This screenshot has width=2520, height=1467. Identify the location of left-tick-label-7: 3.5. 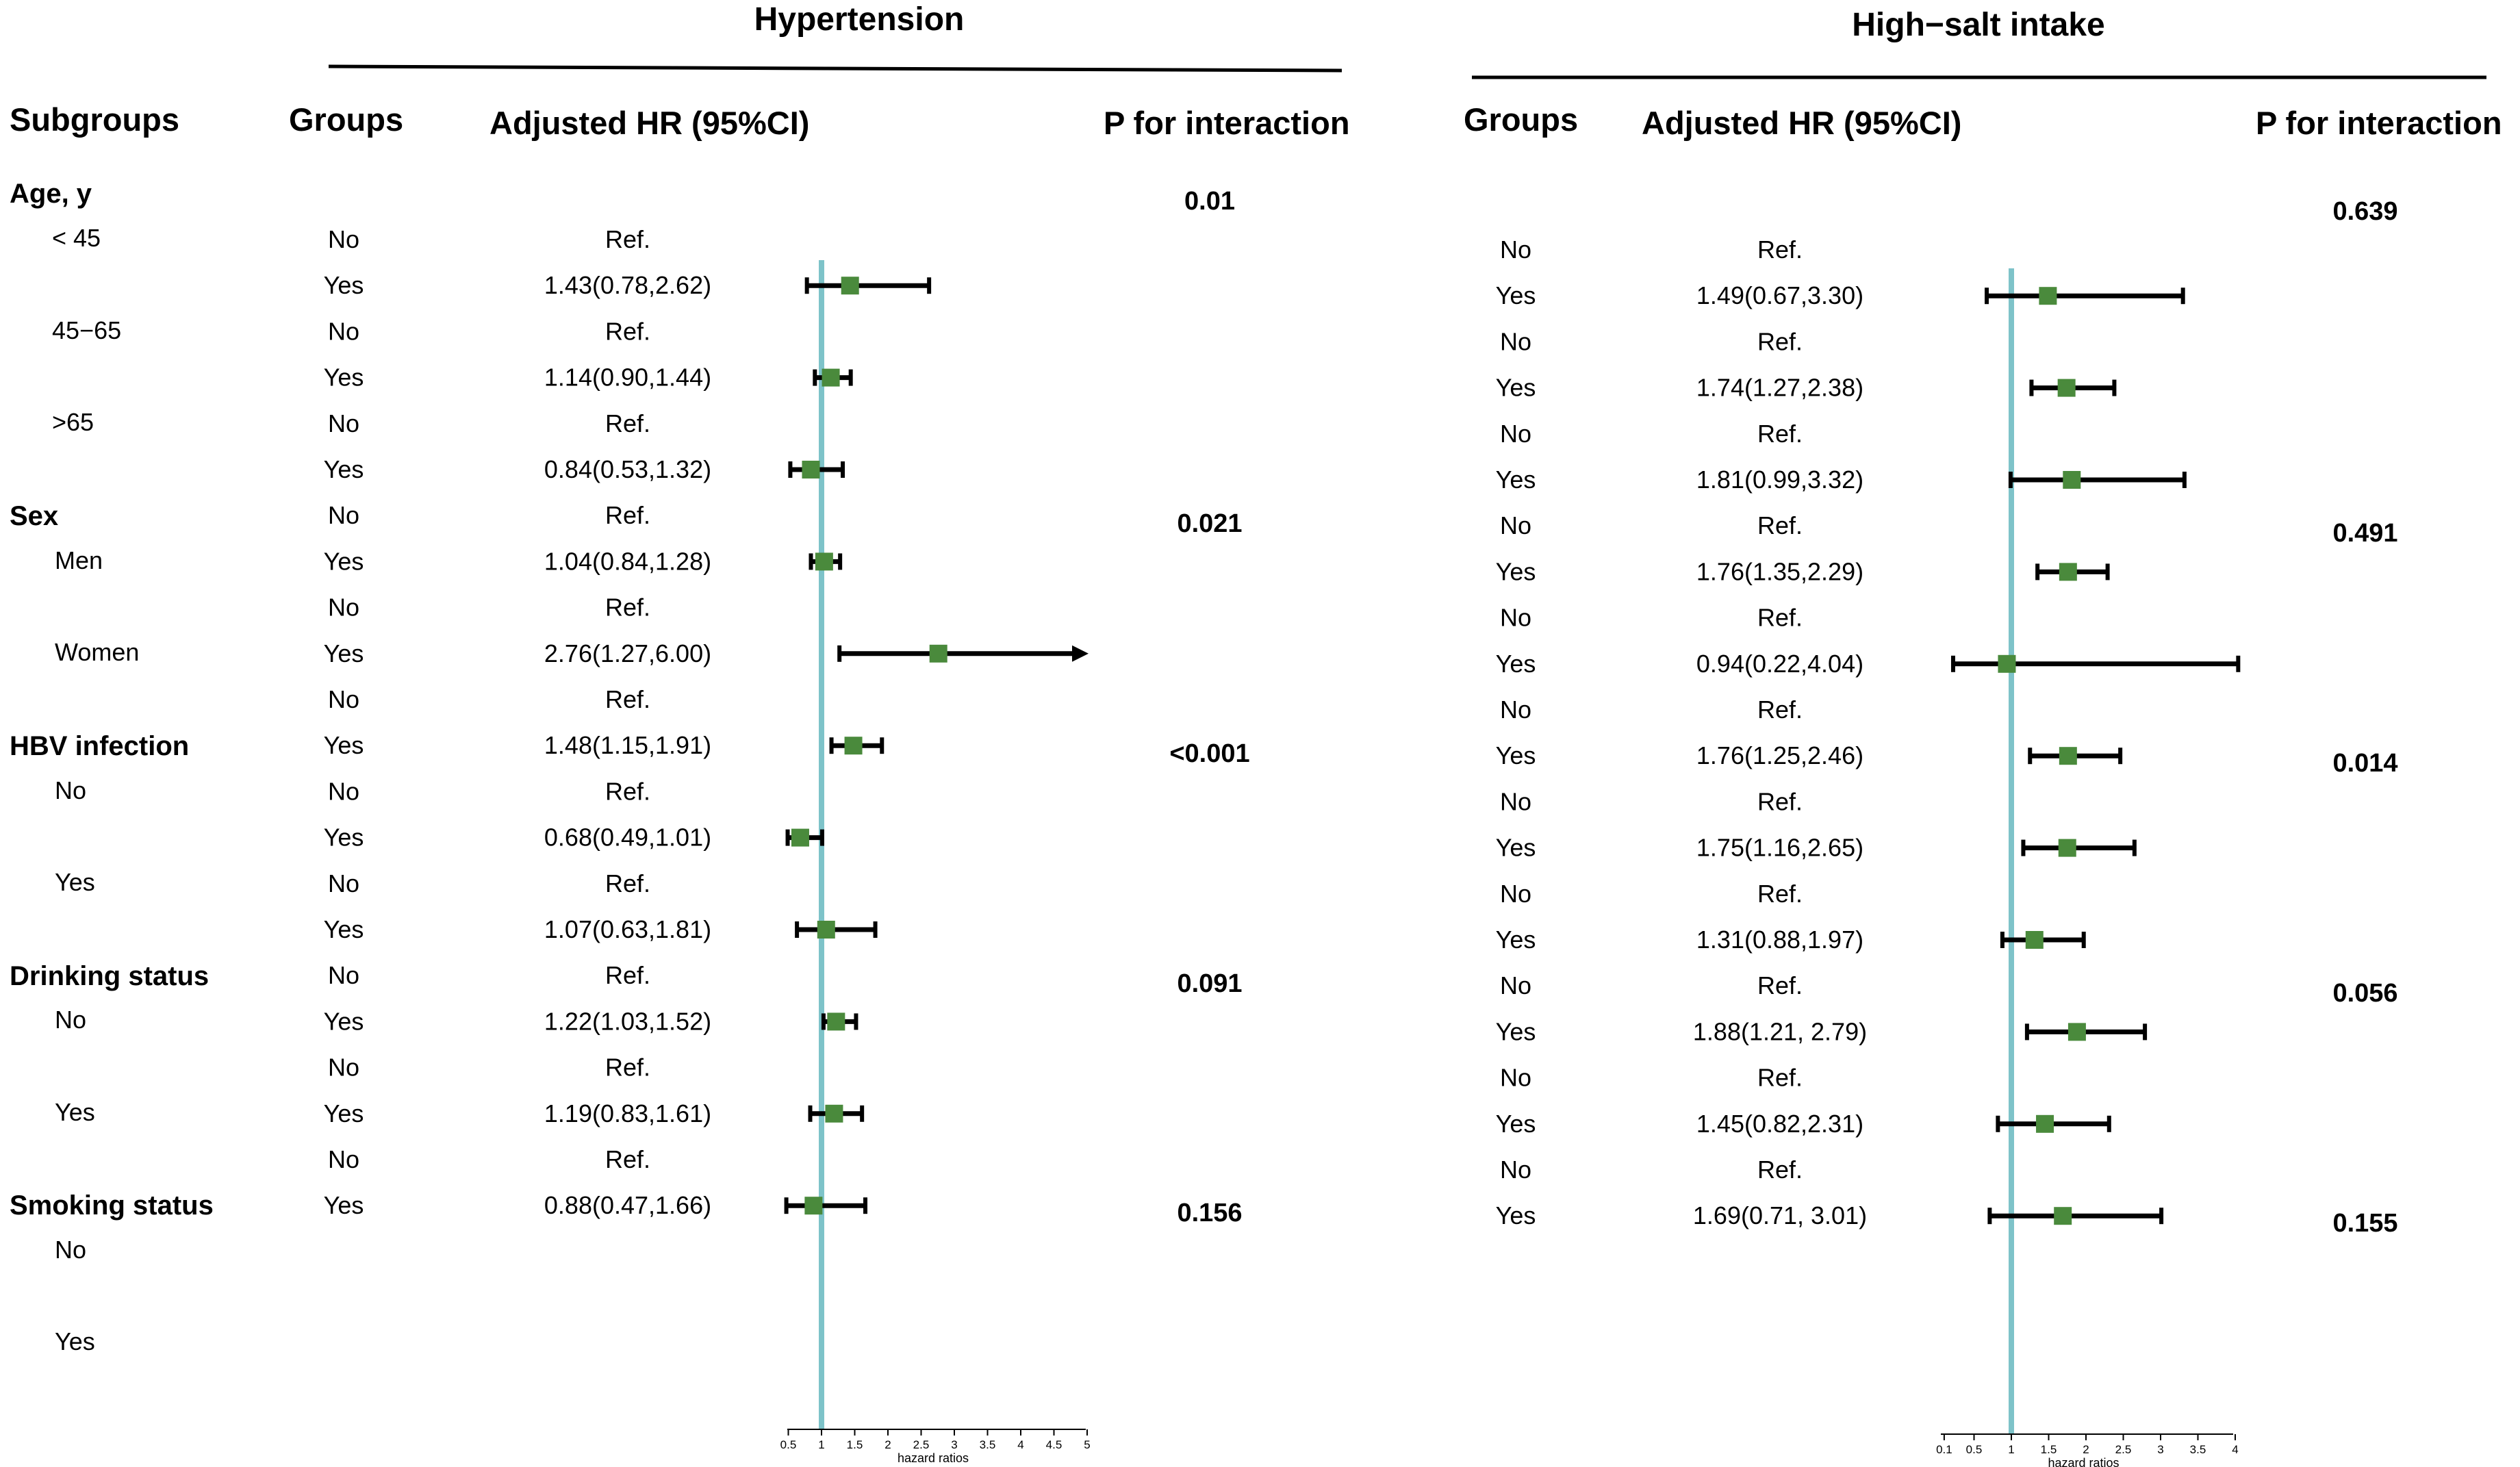
(988, 1444).